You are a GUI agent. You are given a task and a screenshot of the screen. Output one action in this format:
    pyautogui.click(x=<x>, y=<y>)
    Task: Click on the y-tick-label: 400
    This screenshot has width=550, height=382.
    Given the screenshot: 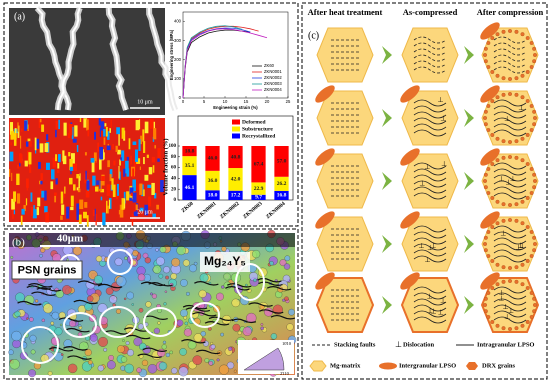 What is the action you would take?
    pyautogui.click(x=178, y=21)
    